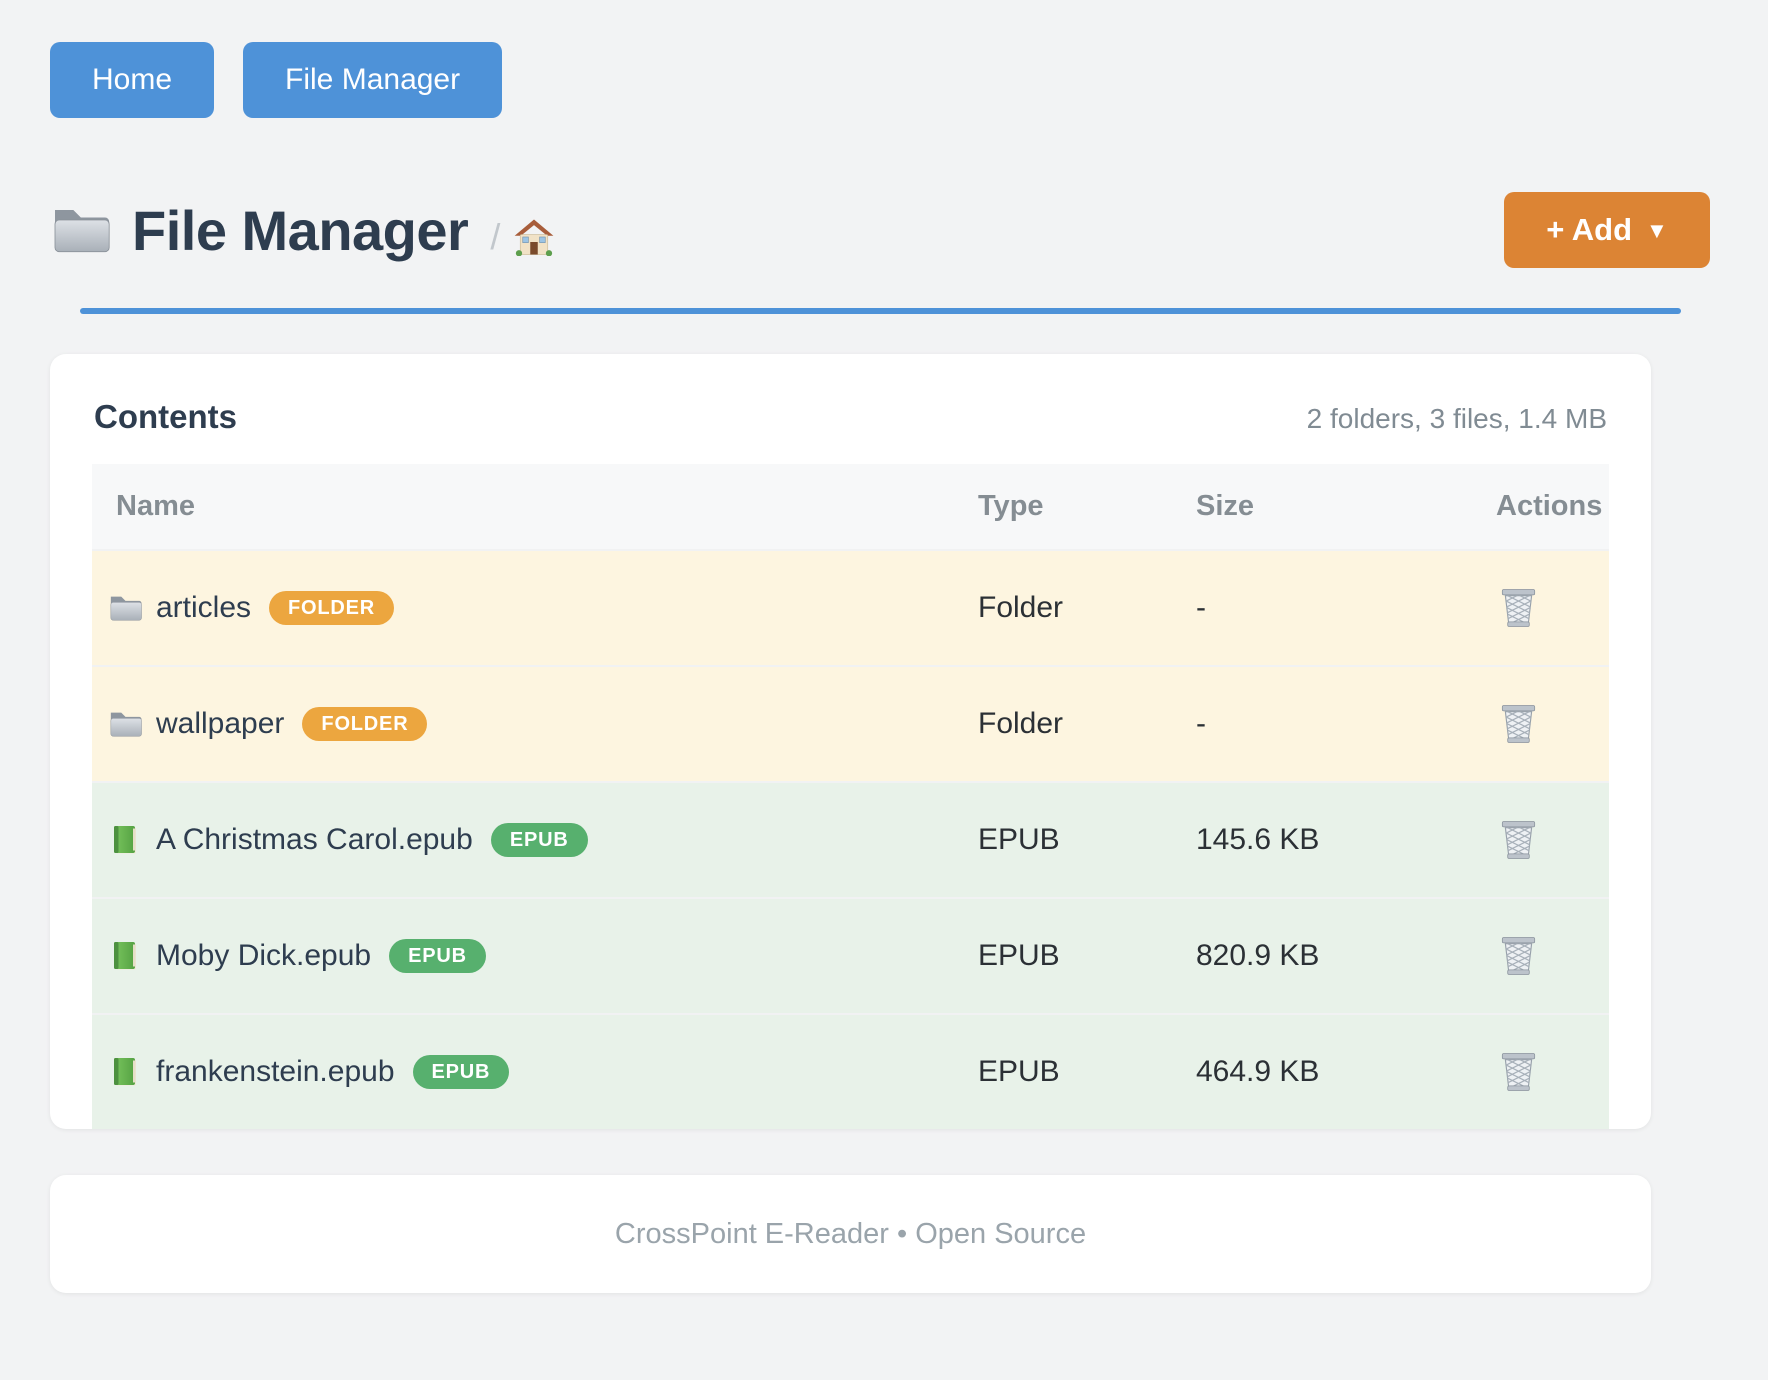 The width and height of the screenshot is (1768, 1380). What do you see at coordinates (275, 1071) in the screenshot?
I see `file-link: frankenstein.epub` at bounding box center [275, 1071].